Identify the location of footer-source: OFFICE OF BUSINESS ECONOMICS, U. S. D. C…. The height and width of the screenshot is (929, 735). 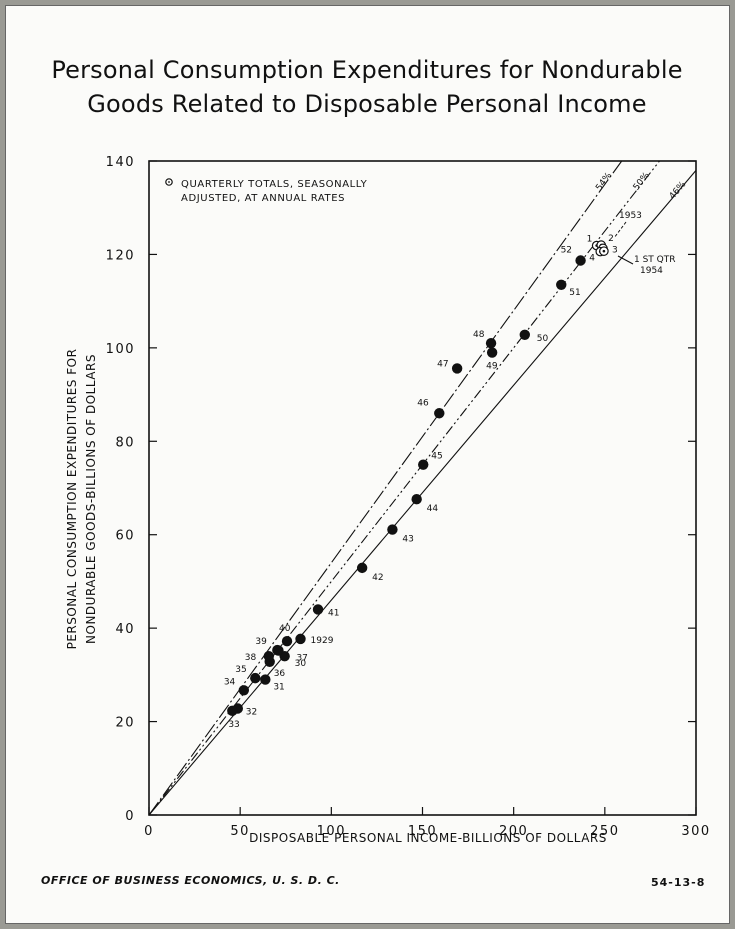
(190, 880).